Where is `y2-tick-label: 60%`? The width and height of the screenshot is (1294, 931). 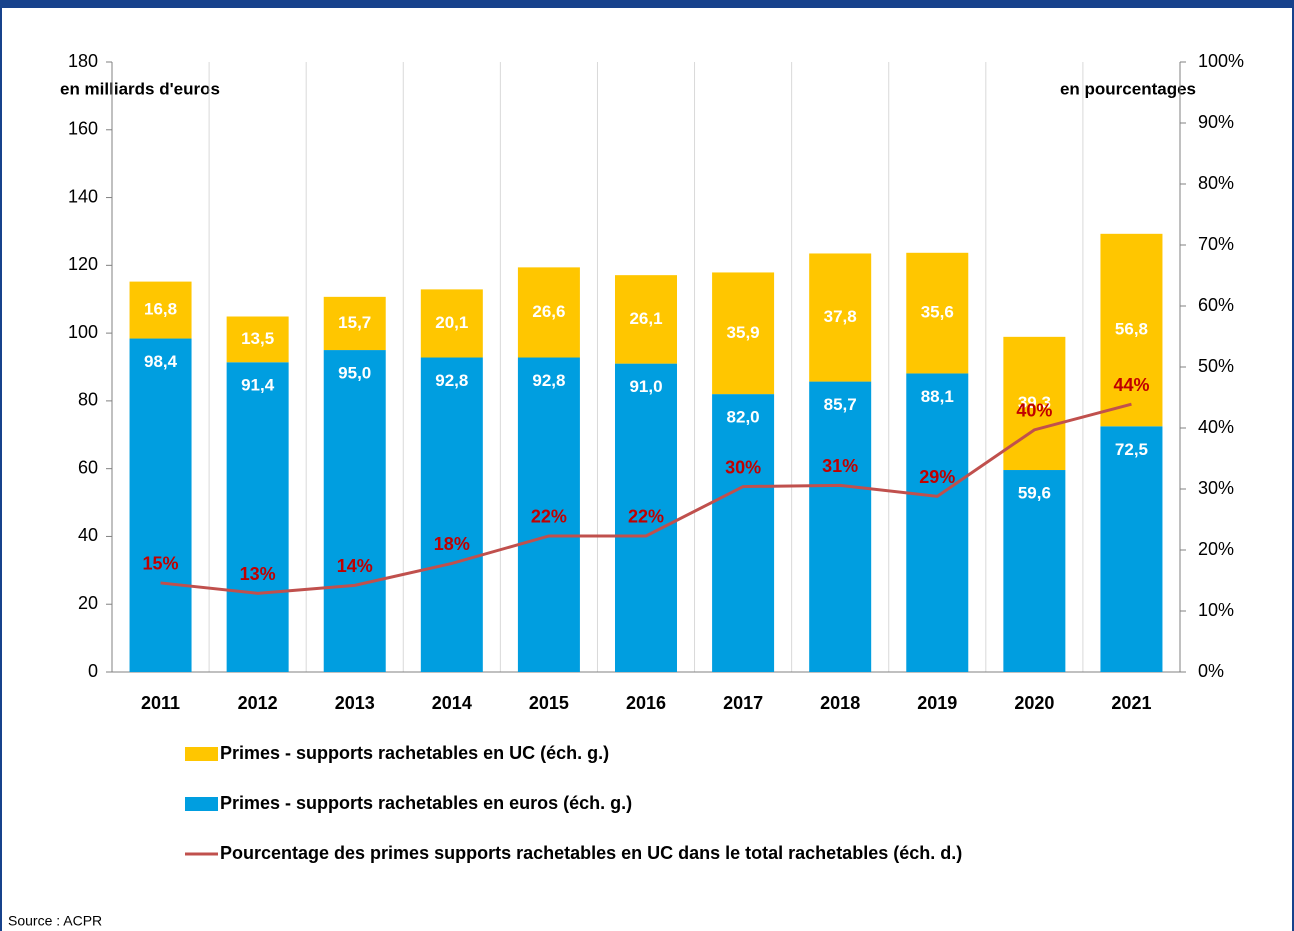
y2-tick-label: 60% is located at coordinates (1216, 305).